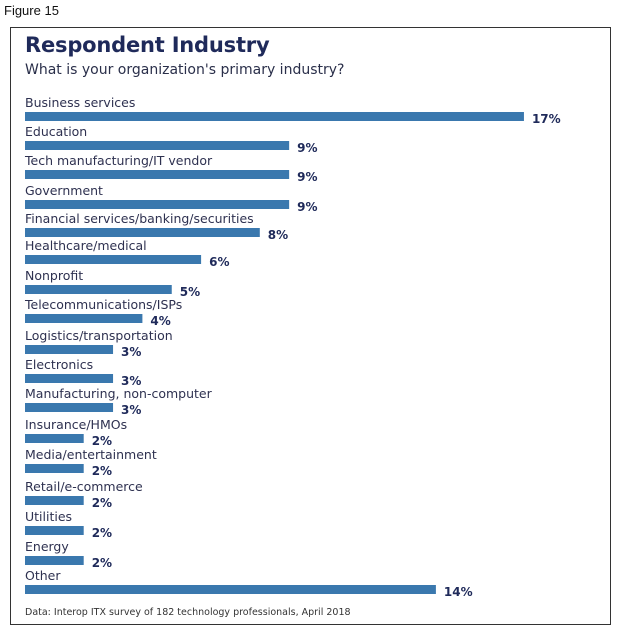  What do you see at coordinates (56, 131) in the screenshot?
I see `category-label: Education` at bounding box center [56, 131].